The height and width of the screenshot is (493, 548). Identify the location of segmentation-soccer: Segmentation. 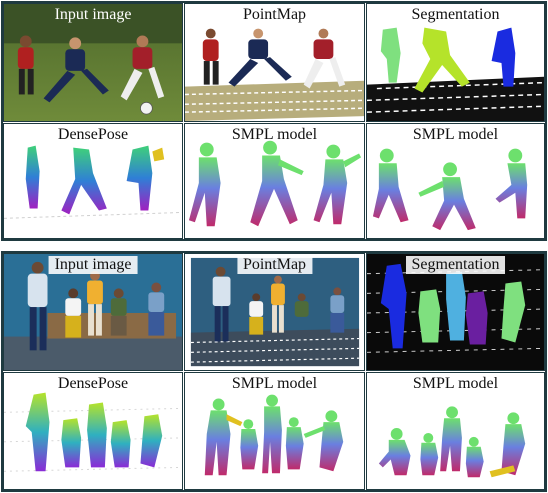
(455, 62).